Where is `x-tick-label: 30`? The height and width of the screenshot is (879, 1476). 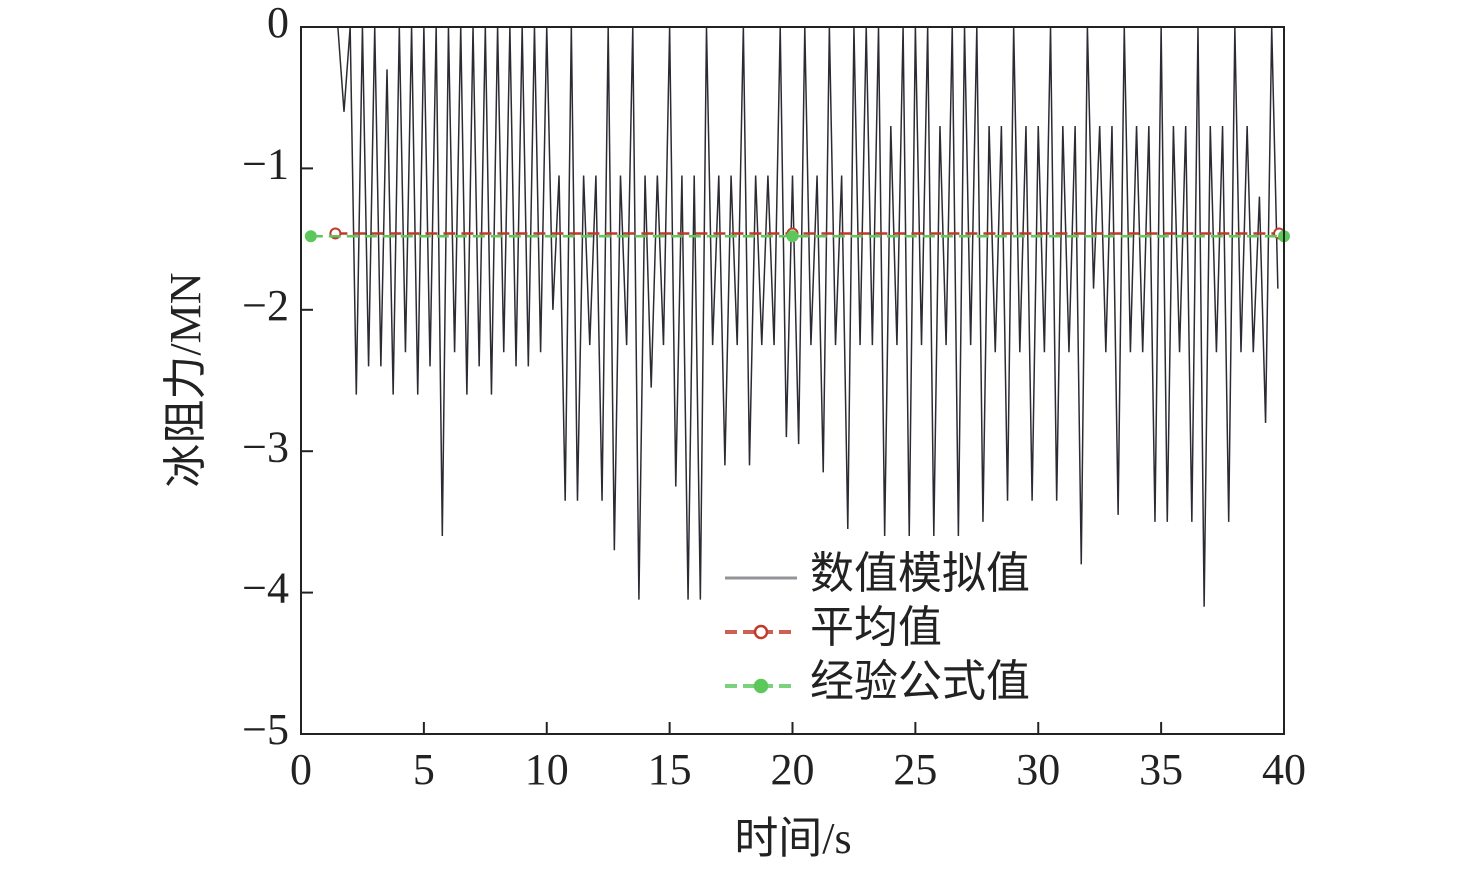 x-tick-label: 30 is located at coordinates (1038, 769).